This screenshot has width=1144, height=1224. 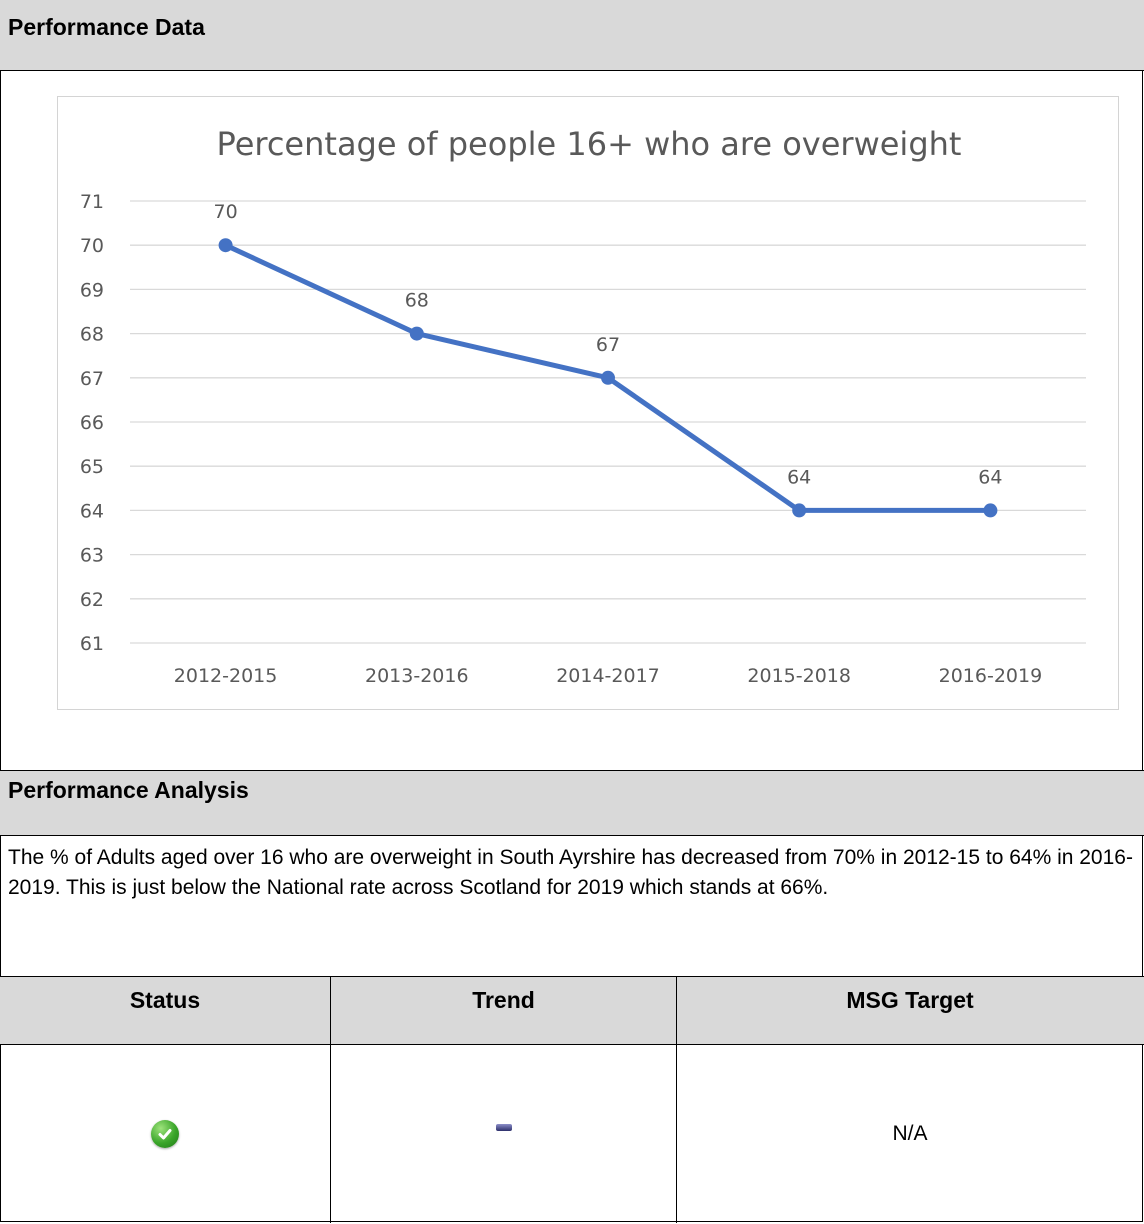 What do you see at coordinates (504, 1134) in the screenshot?
I see `trend-cell` at bounding box center [504, 1134].